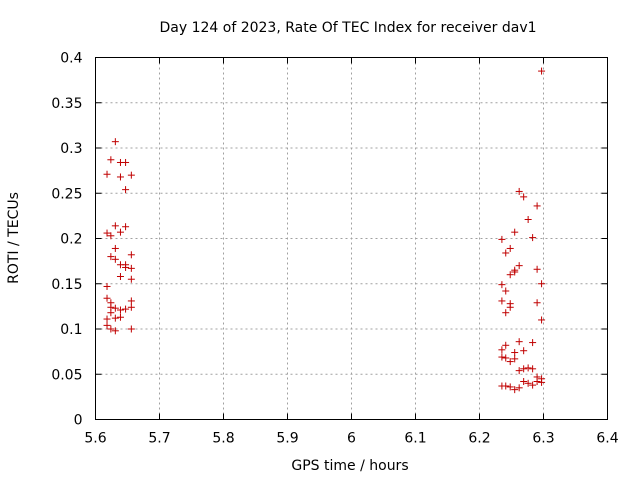 The height and width of the screenshot is (480, 640). What do you see at coordinates (71, 149) in the screenshot?
I see `y-tick-label: 0.3` at bounding box center [71, 149].